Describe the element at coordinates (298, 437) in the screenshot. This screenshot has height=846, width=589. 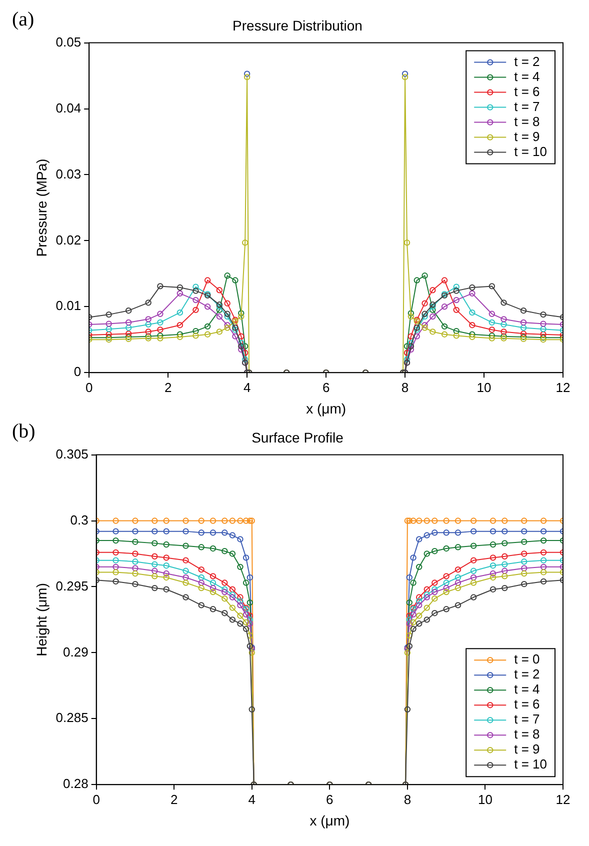
I see `chart-title: Surface Profile` at that location.